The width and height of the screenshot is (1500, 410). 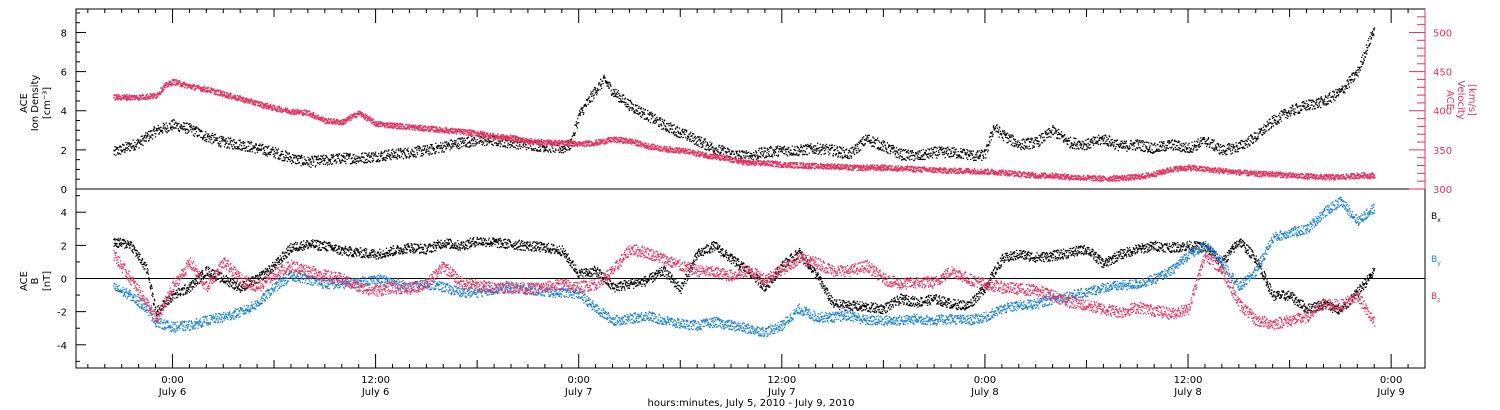 I want to click on bz-label: Bz, so click(x=1435, y=298).